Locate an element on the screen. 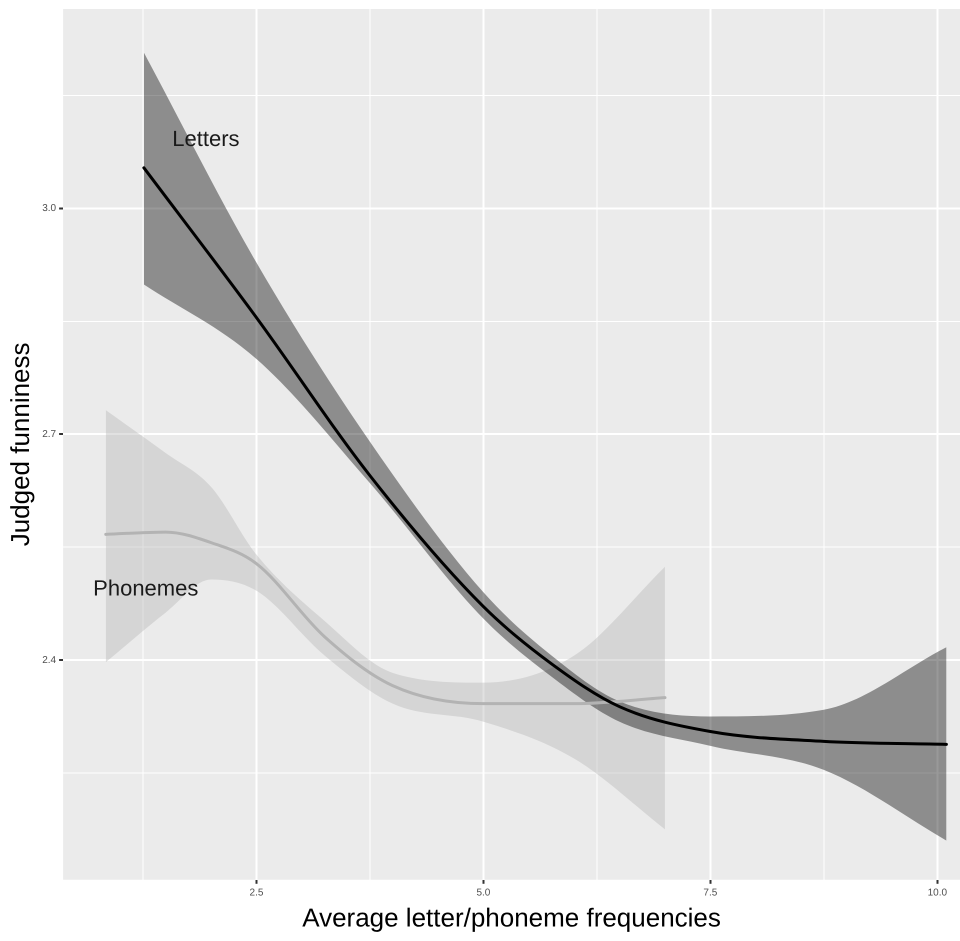 This screenshot has width=960, height=941. x-tick-label: 2.5 is located at coordinates (257, 893).